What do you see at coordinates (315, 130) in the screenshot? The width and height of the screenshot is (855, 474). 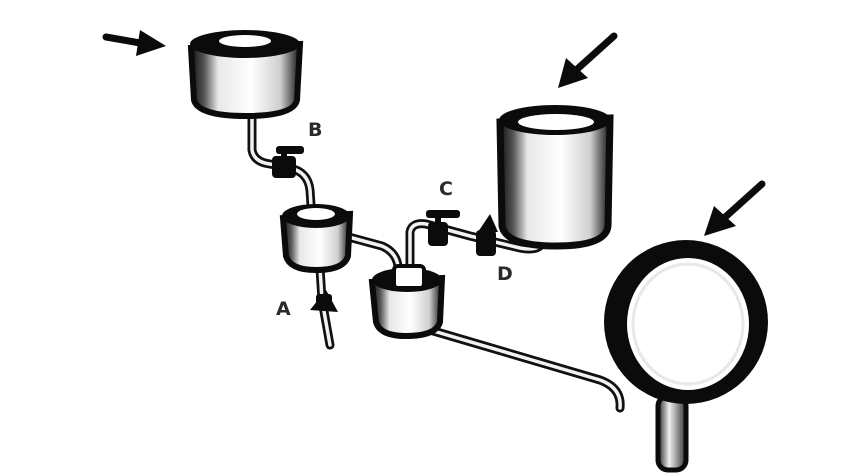 I see `label-b: B` at bounding box center [315, 130].